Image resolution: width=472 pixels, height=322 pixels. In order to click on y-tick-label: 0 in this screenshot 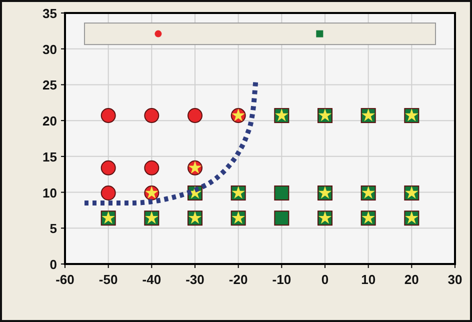, I will do `click(53, 264)`.